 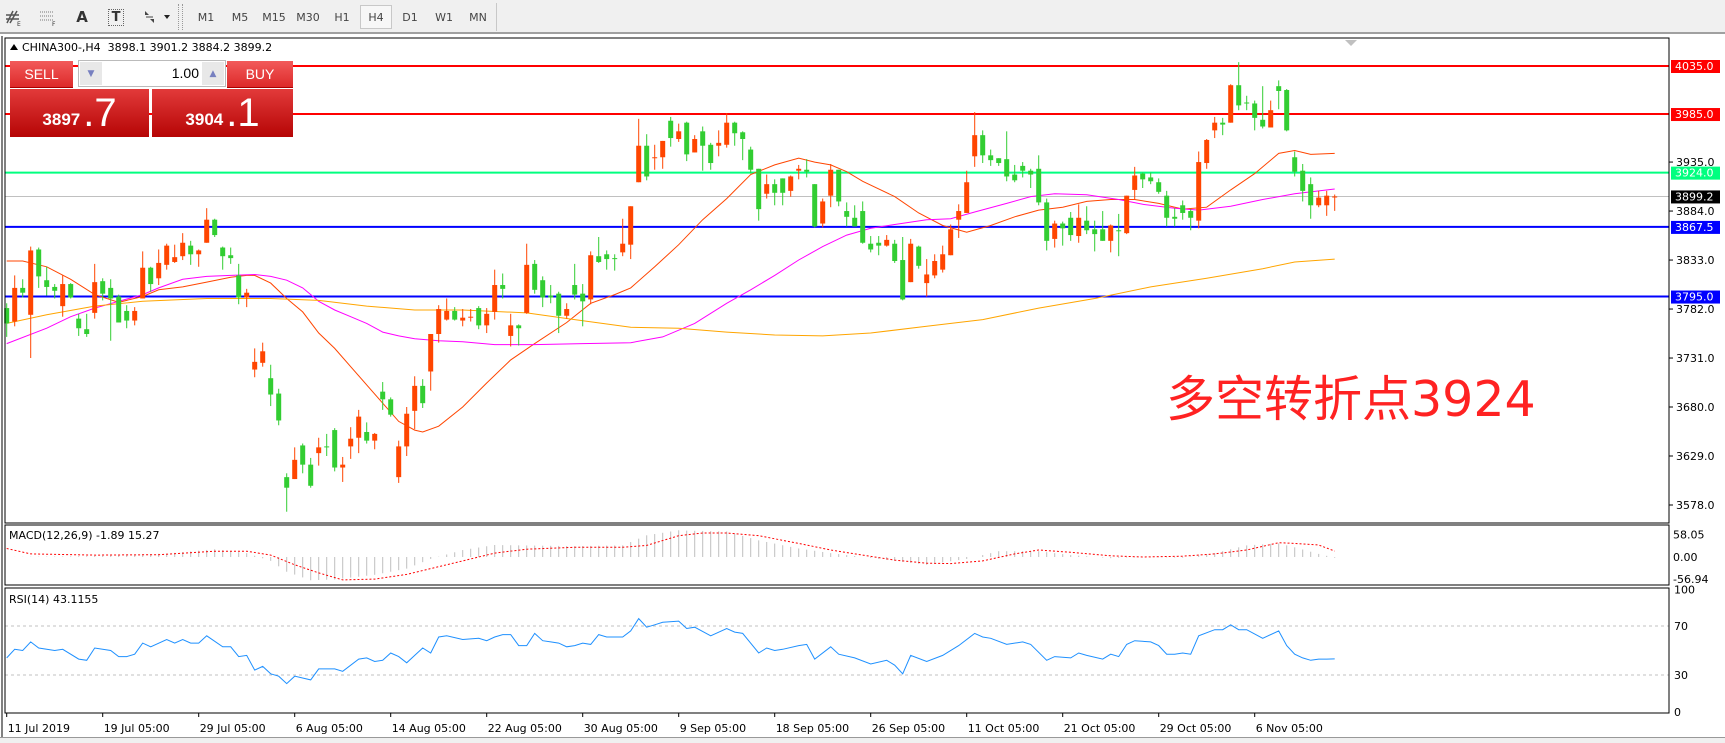 What do you see at coordinates (240, 17) in the screenshot?
I see `timeframe-m5: M5` at bounding box center [240, 17].